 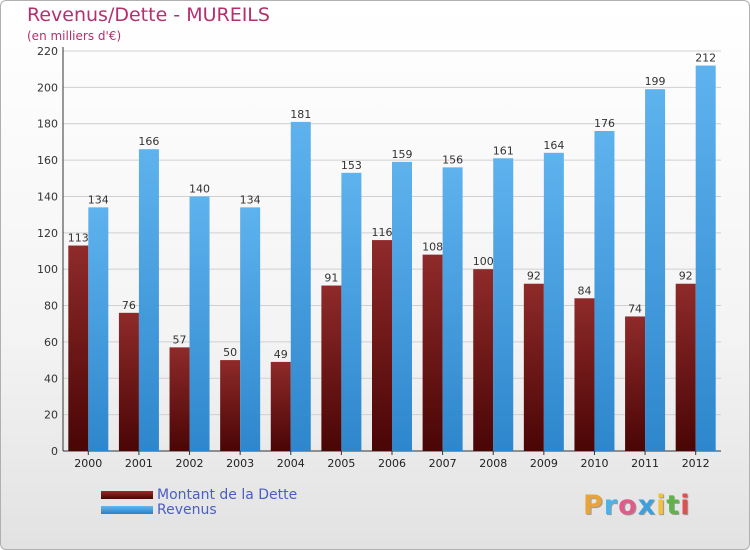 What do you see at coordinates (127, 509) in the screenshot?
I see `legend-swatch-revenus` at bounding box center [127, 509].